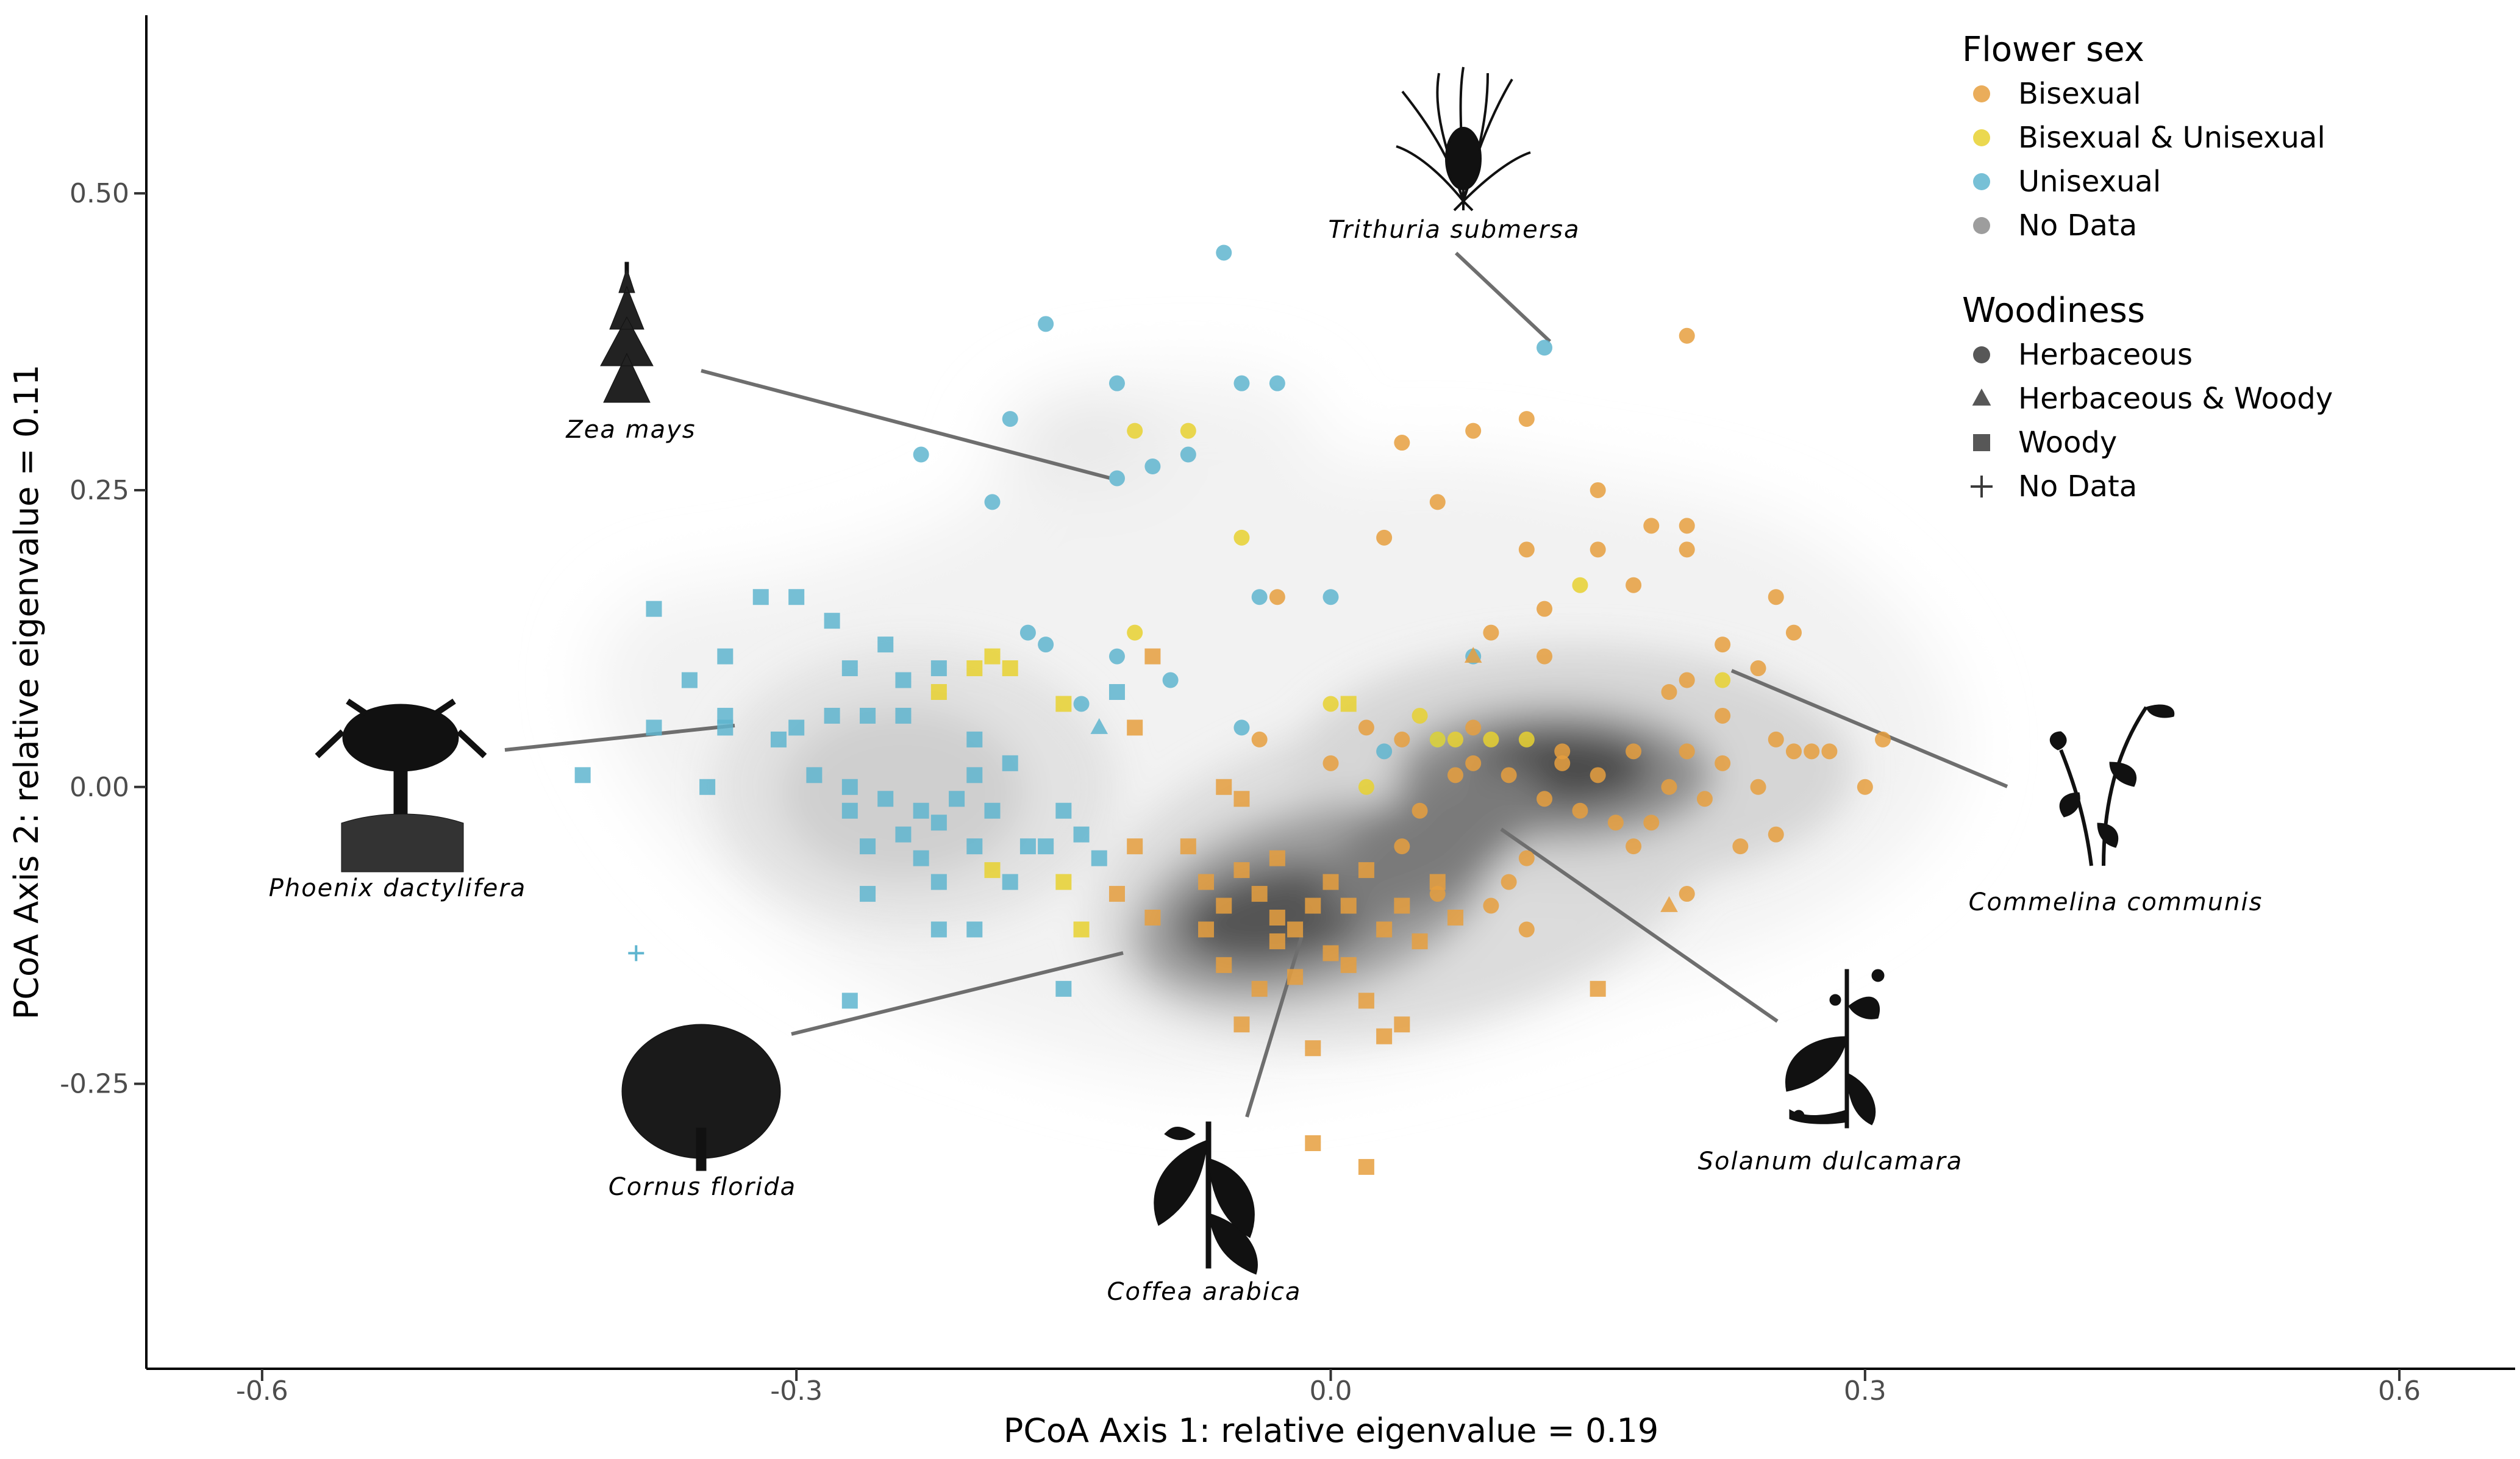 The width and height of the screenshot is (2520, 1459). Describe the element at coordinates (703, 1187) in the screenshot. I see `species-label: Cornus florida` at that location.